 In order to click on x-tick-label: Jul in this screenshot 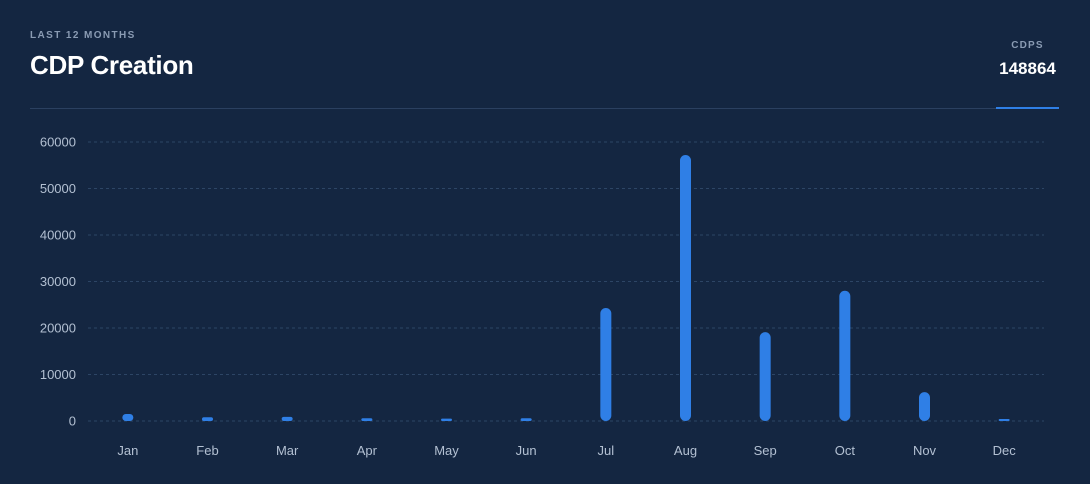, I will do `click(606, 450)`.